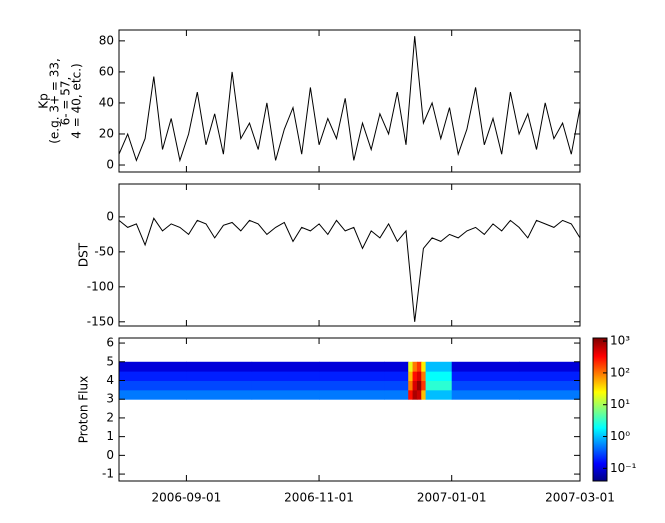 This screenshot has height=523, width=665. What do you see at coordinates (580, 498) in the screenshot?
I see `x-tick-label: 2007-03-01` at bounding box center [580, 498].